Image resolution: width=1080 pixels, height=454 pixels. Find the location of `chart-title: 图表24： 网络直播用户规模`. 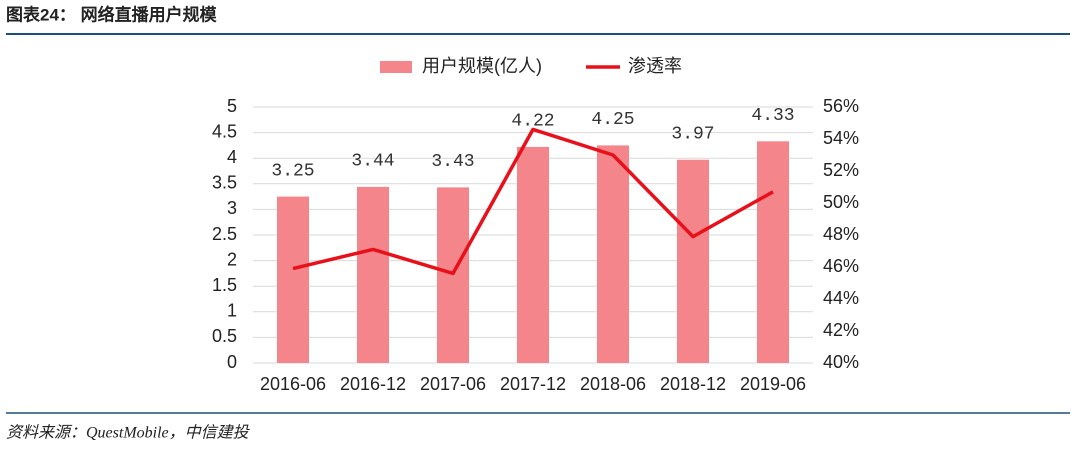

chart-title: 图表24： 网络直播用户规模 is located at coordinates (112, 14).